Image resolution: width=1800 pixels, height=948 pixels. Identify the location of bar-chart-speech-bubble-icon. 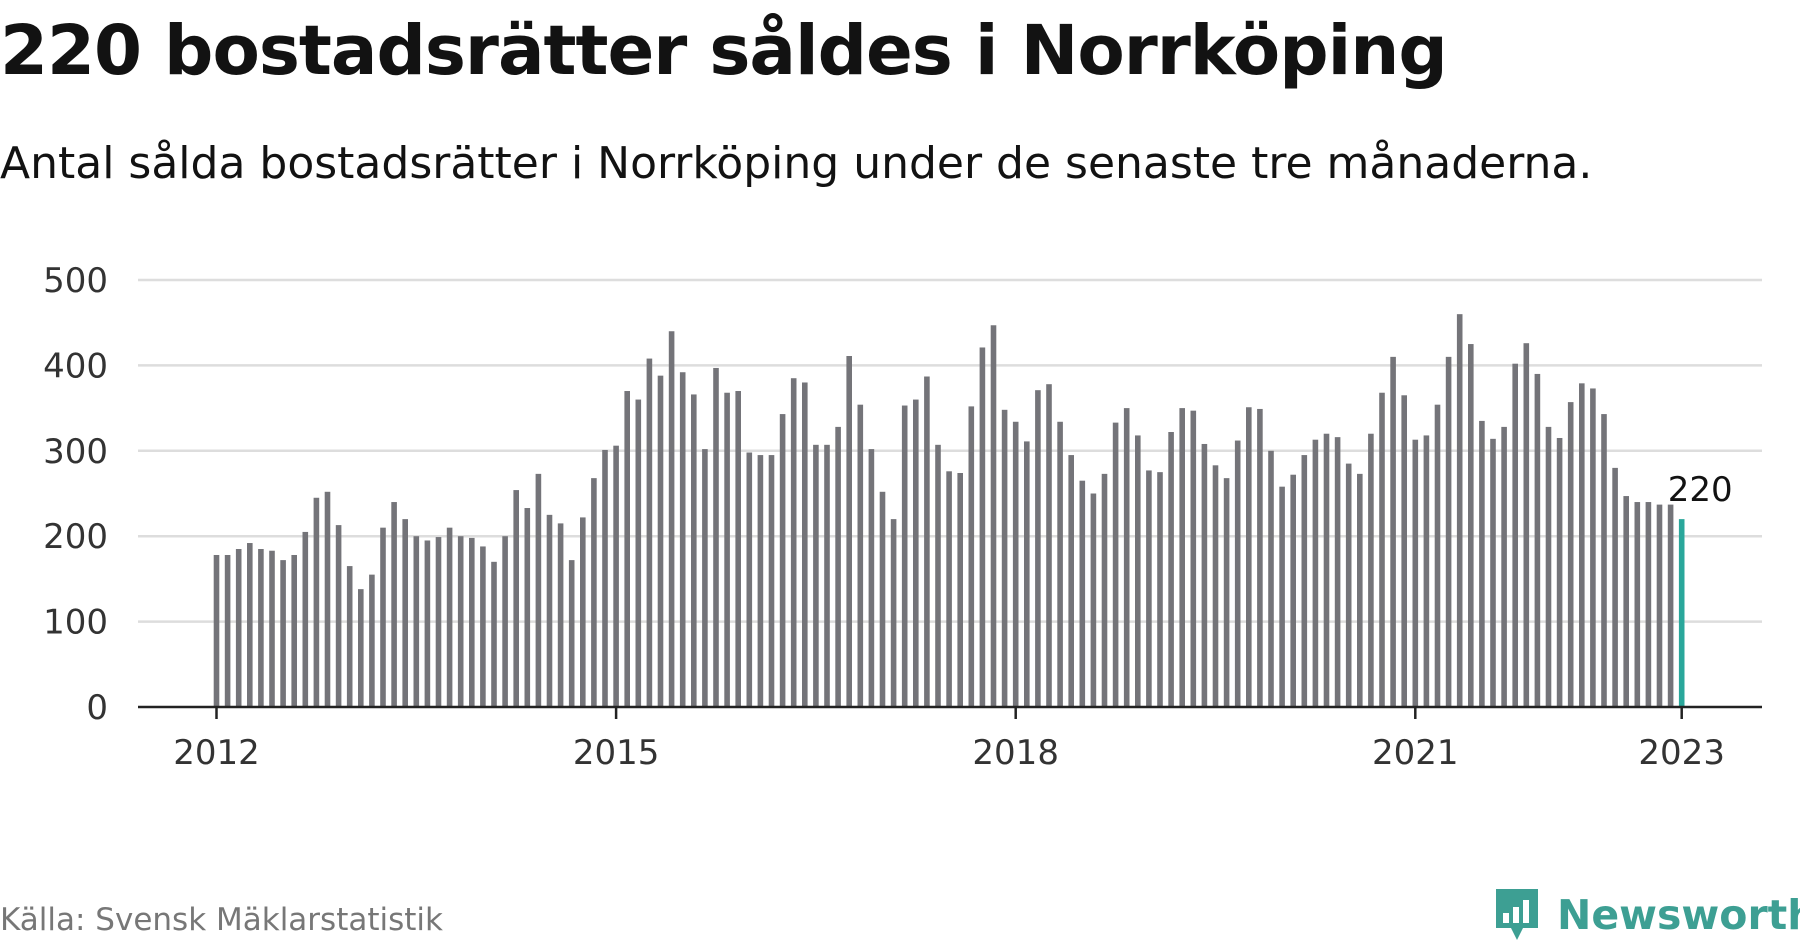
(1517, 914).